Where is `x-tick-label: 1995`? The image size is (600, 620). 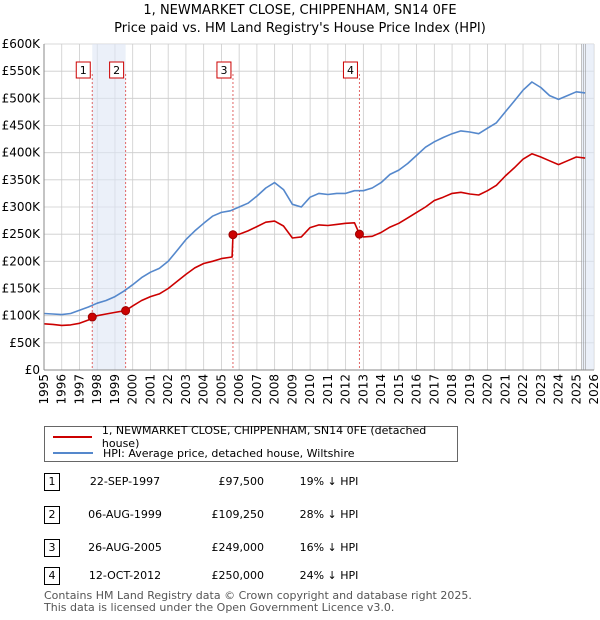 x-tick-label: 1995 is located at coordinates (44, 389).